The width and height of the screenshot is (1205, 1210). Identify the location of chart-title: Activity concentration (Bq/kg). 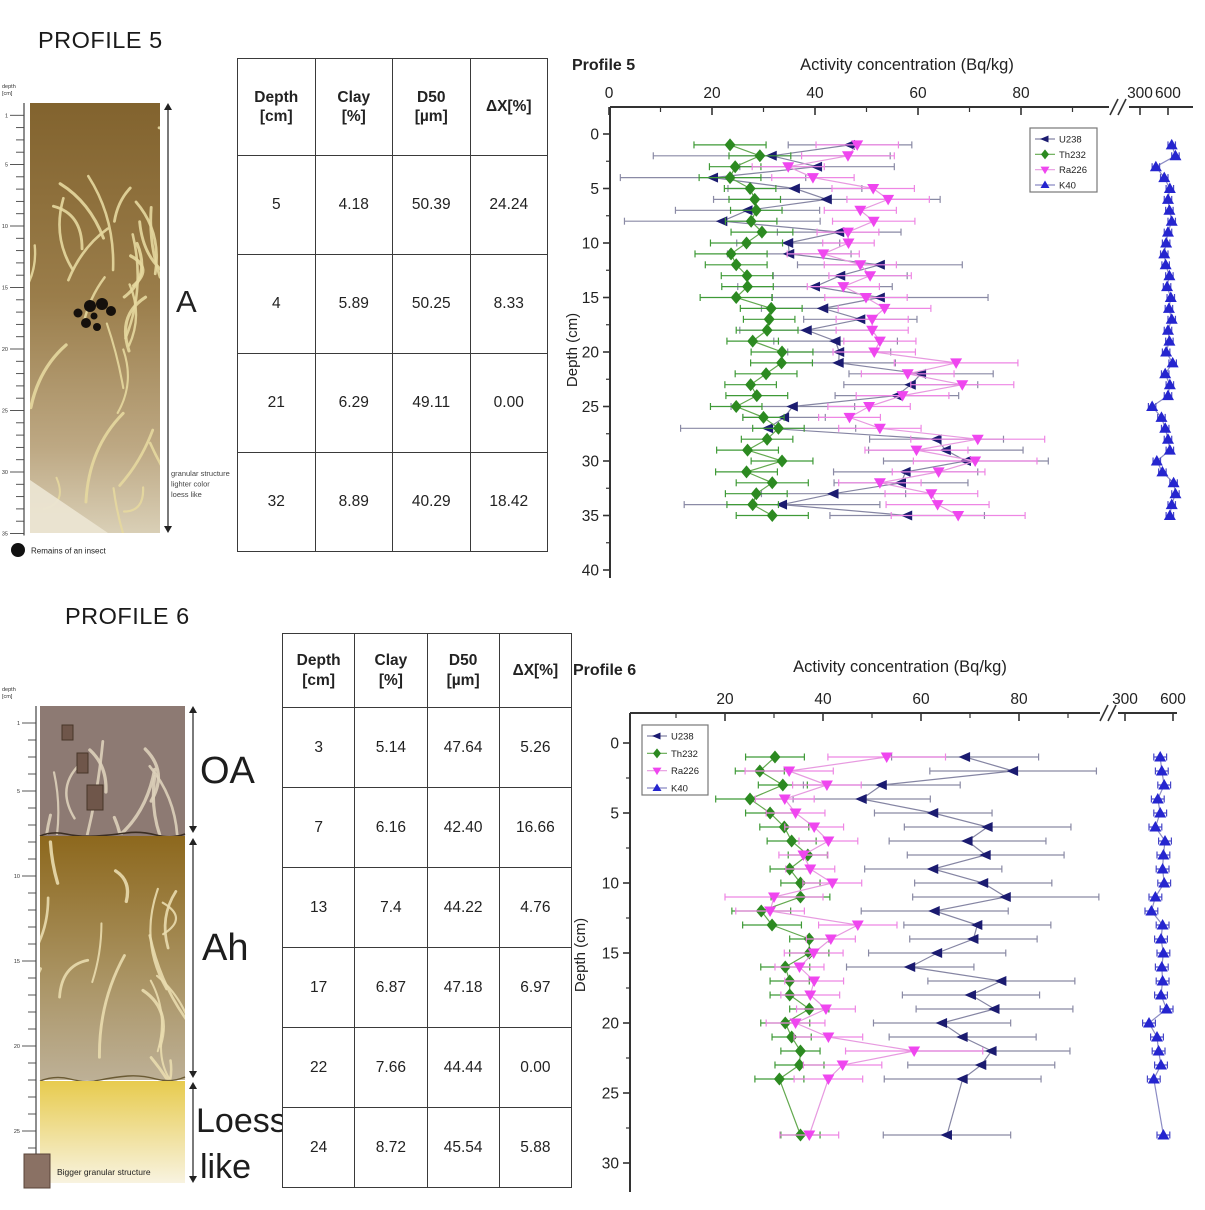
(900, 667).